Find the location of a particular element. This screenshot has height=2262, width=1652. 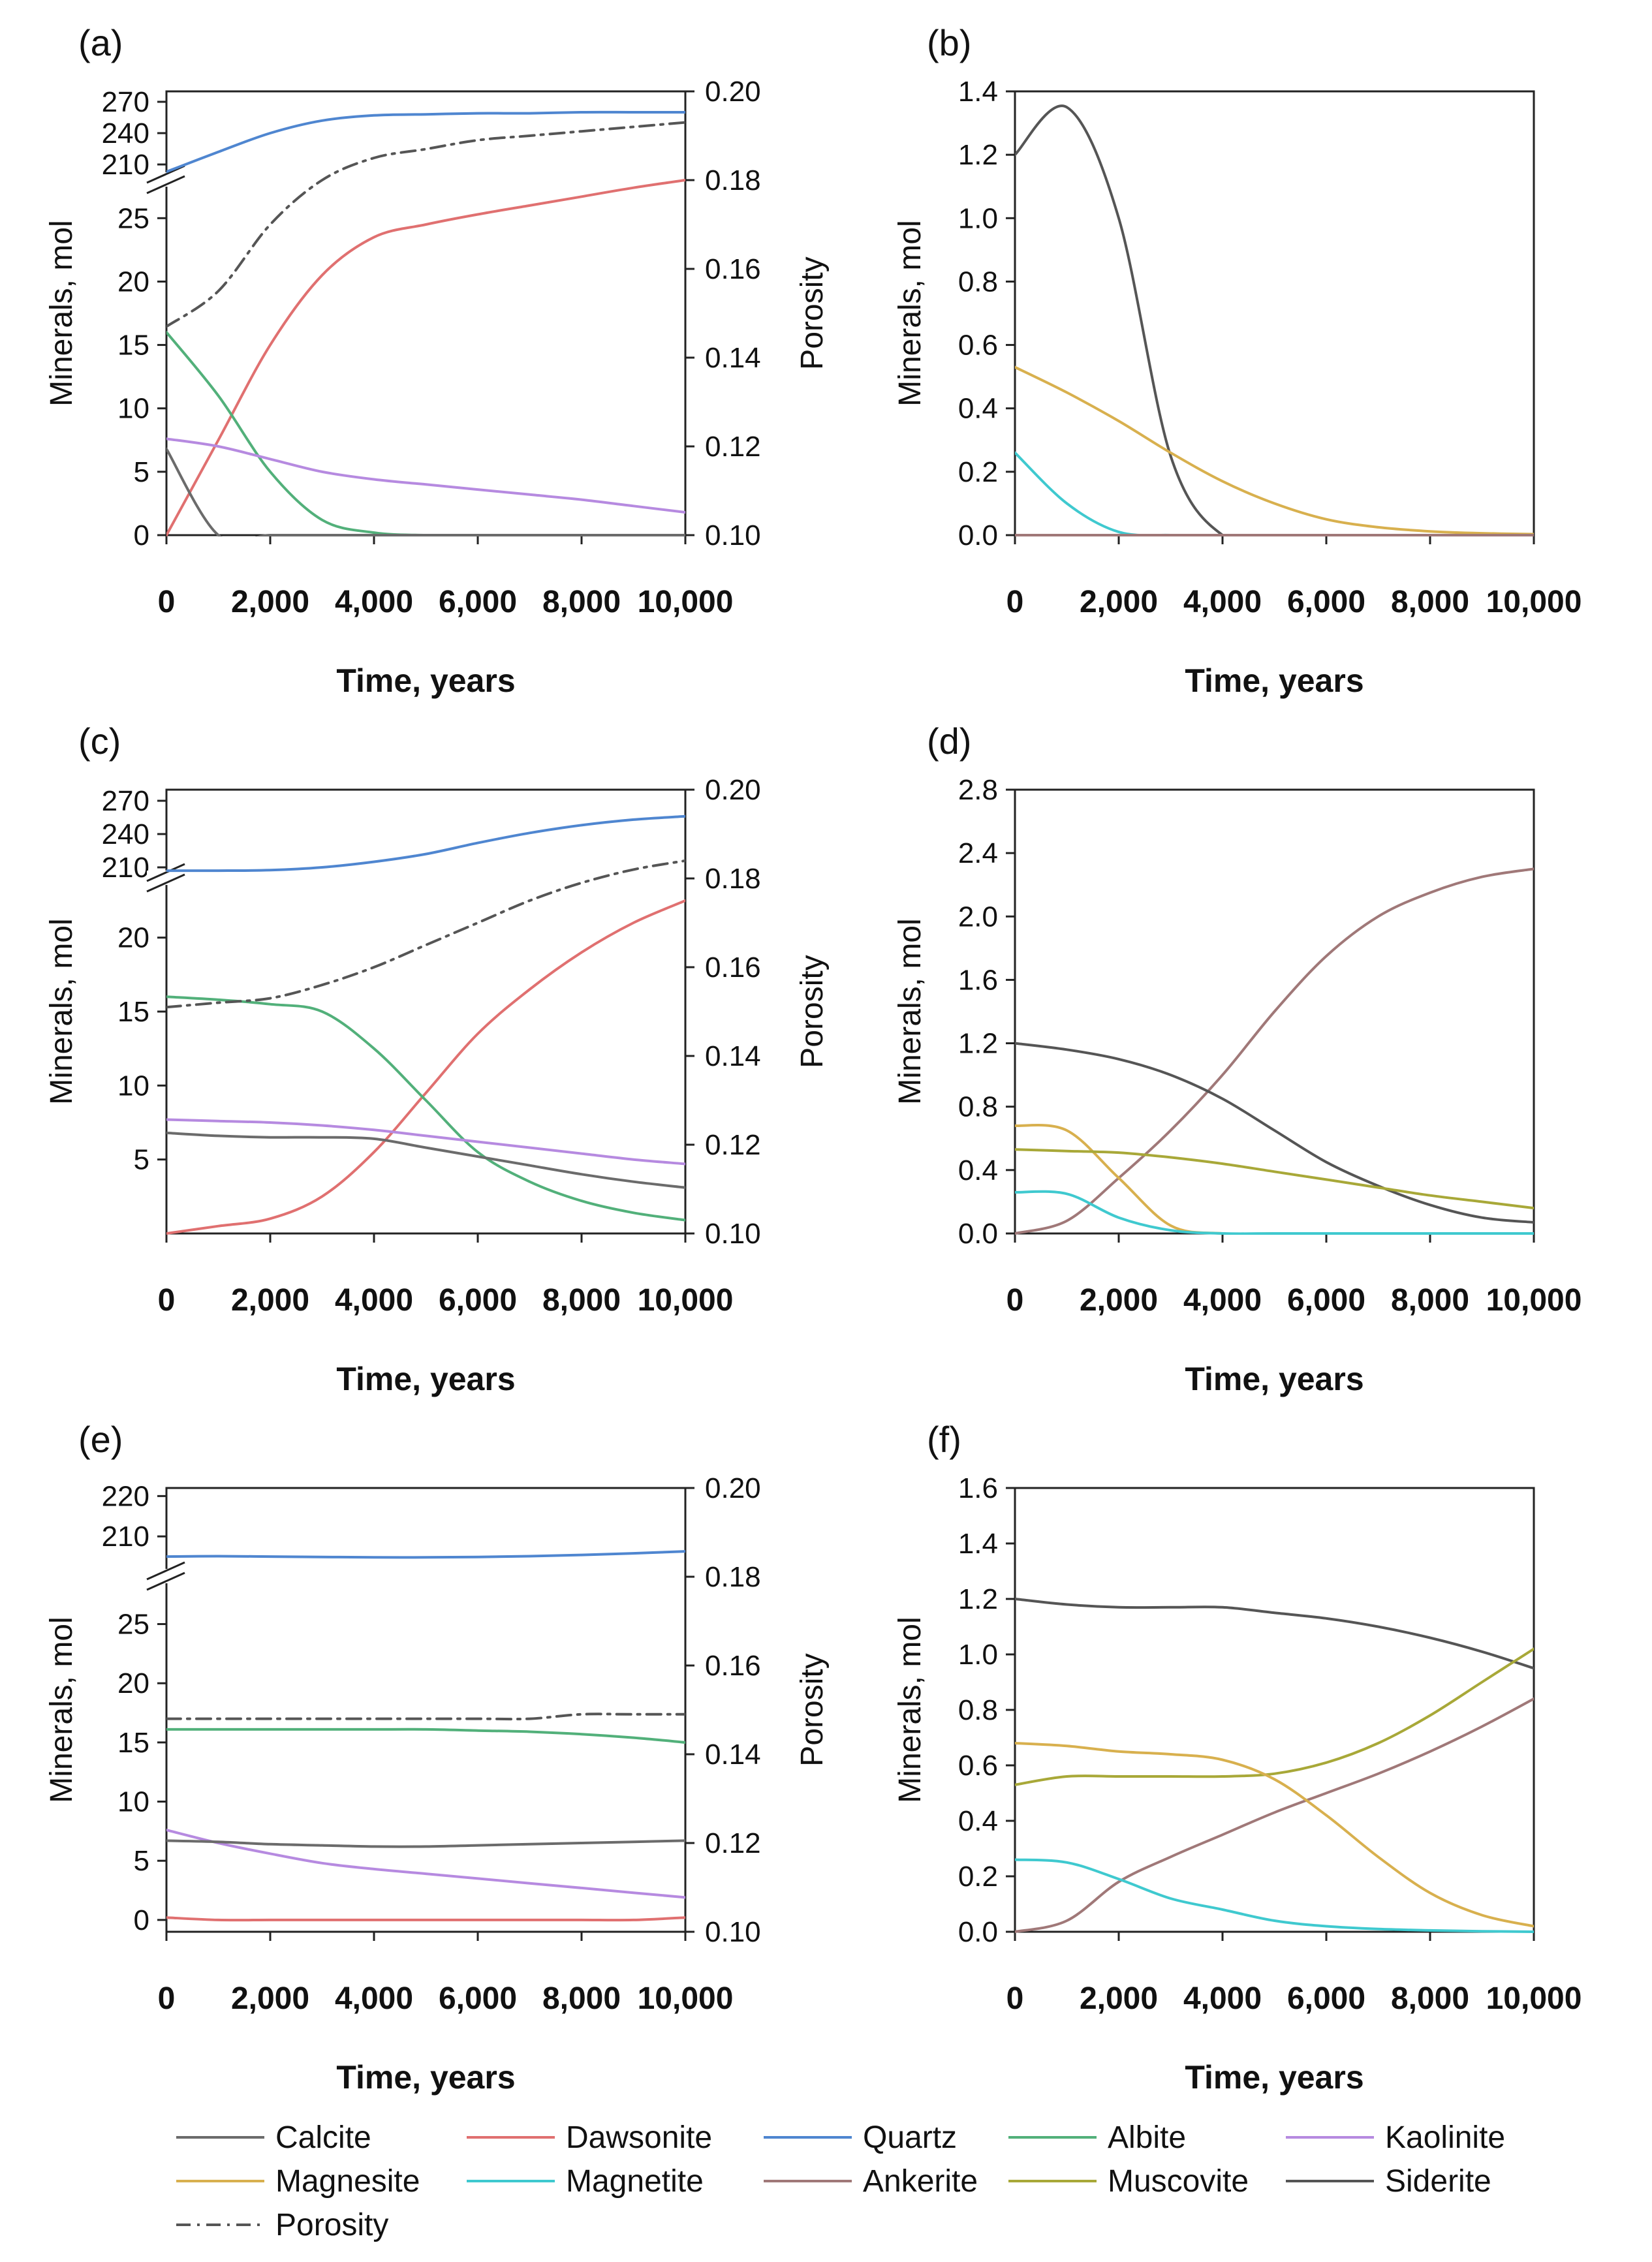

legend-label: Muscovite is located at coordinates (1178, 2182).